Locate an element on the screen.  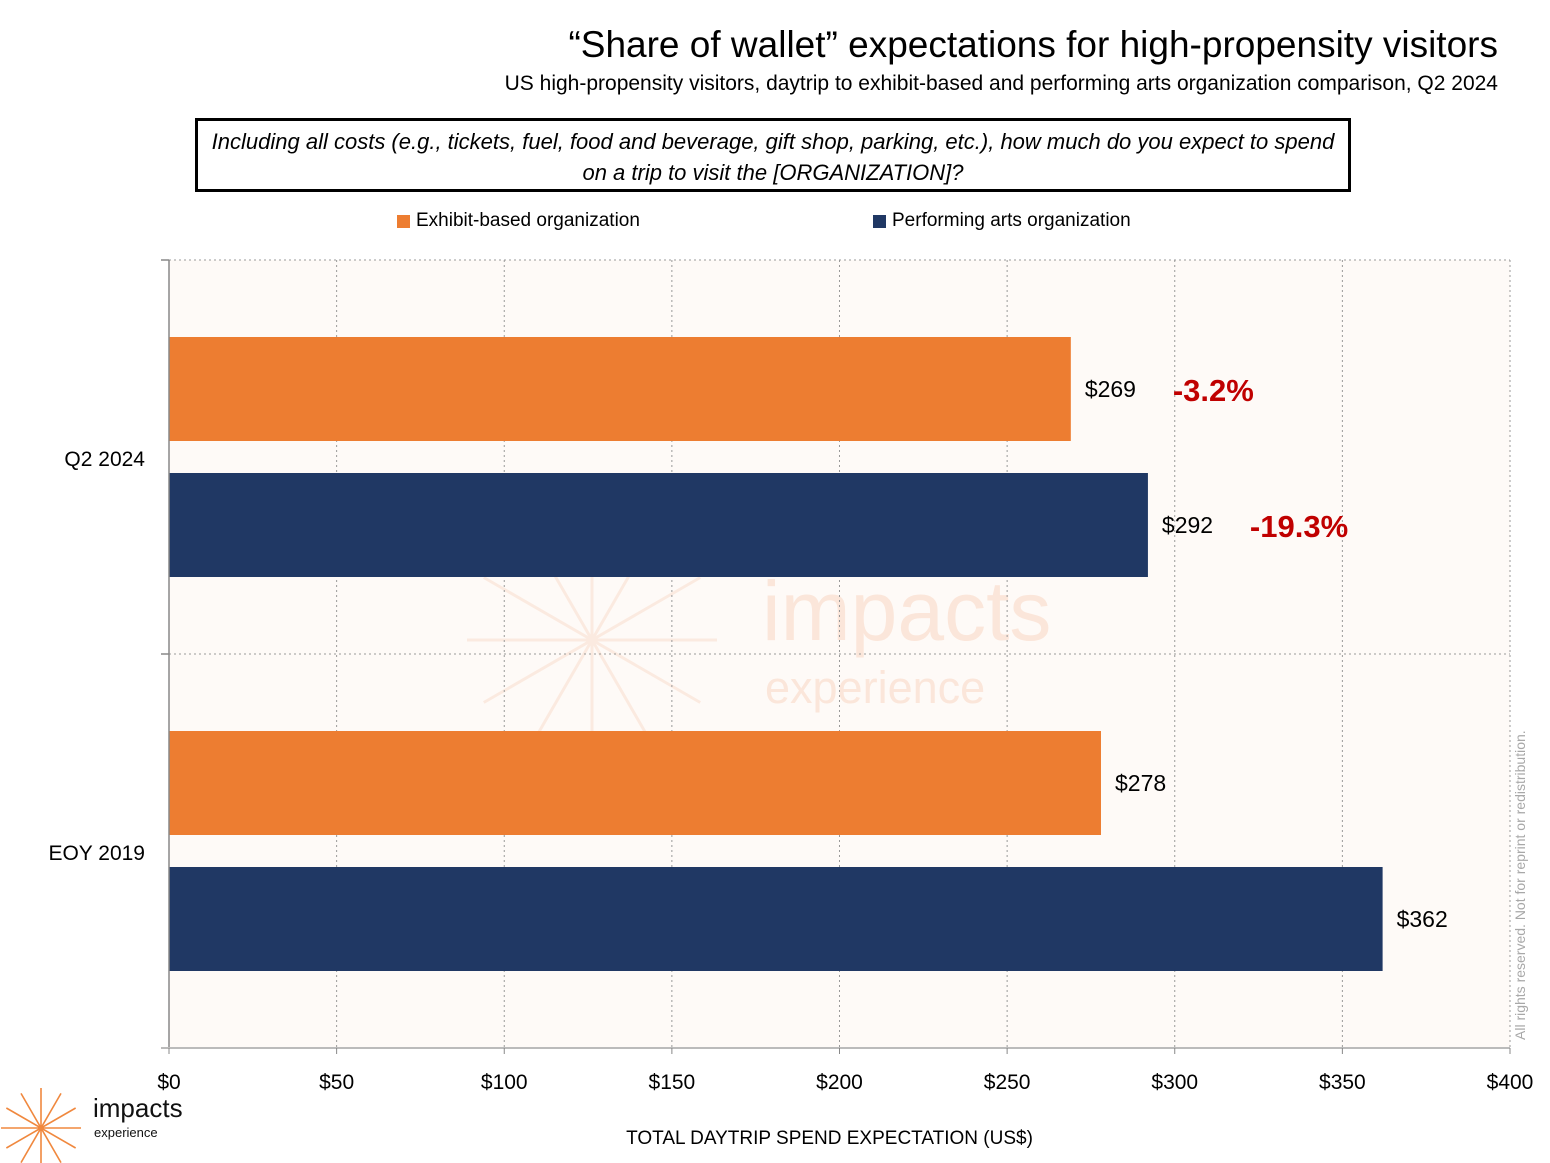
x-tick-label: $150 is located at coordinates (672, 1082).